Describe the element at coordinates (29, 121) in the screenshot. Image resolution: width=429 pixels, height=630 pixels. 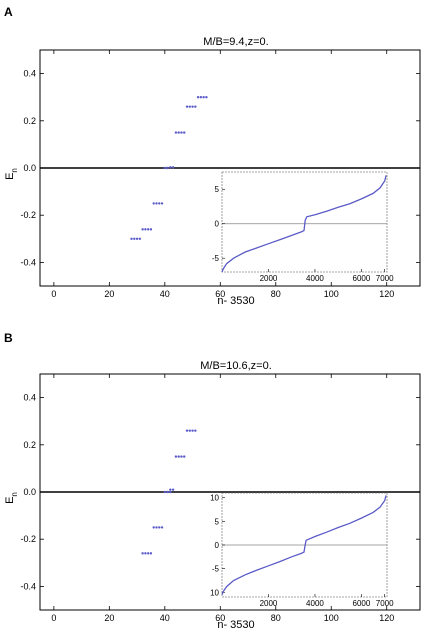
I see `panel-a-ytick-label: 0.2` at that location.